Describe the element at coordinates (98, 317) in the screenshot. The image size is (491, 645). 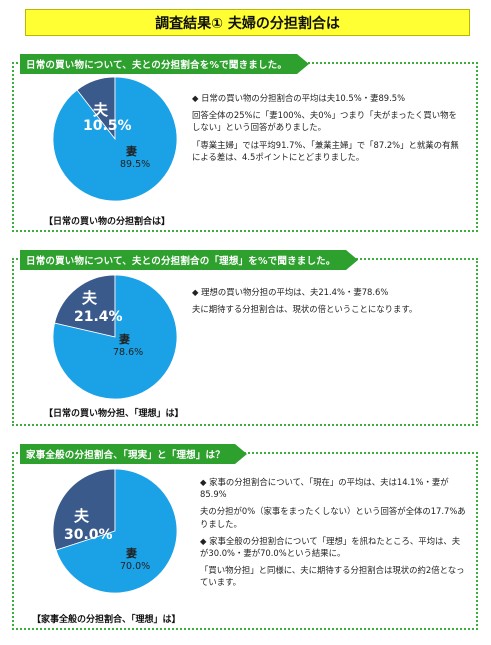
I see `slice-value-husband: 21.4%` at that location.